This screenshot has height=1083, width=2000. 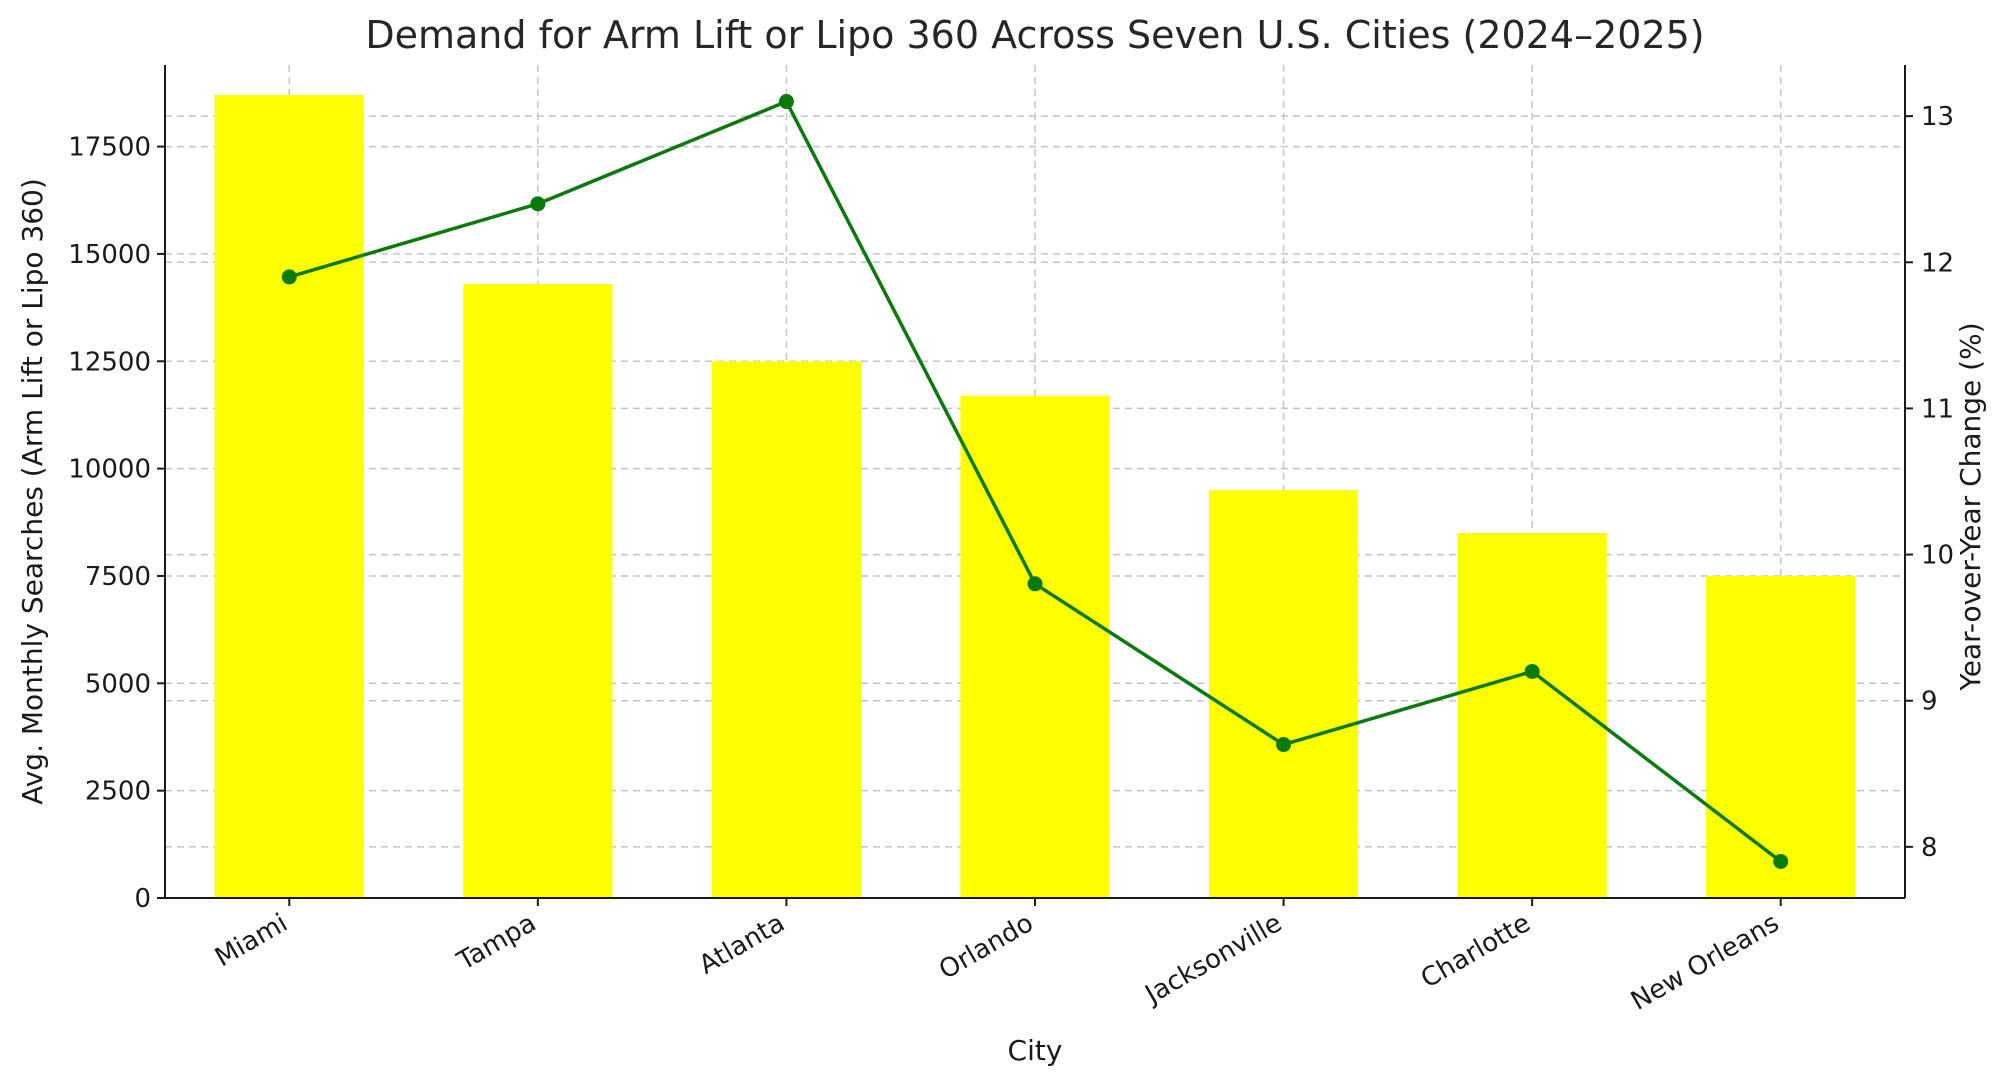 What do you see at coordinates (1937, 409) in the screenshot?
I see `y2-tick-label: 11` at bounding box center [1937, 409].